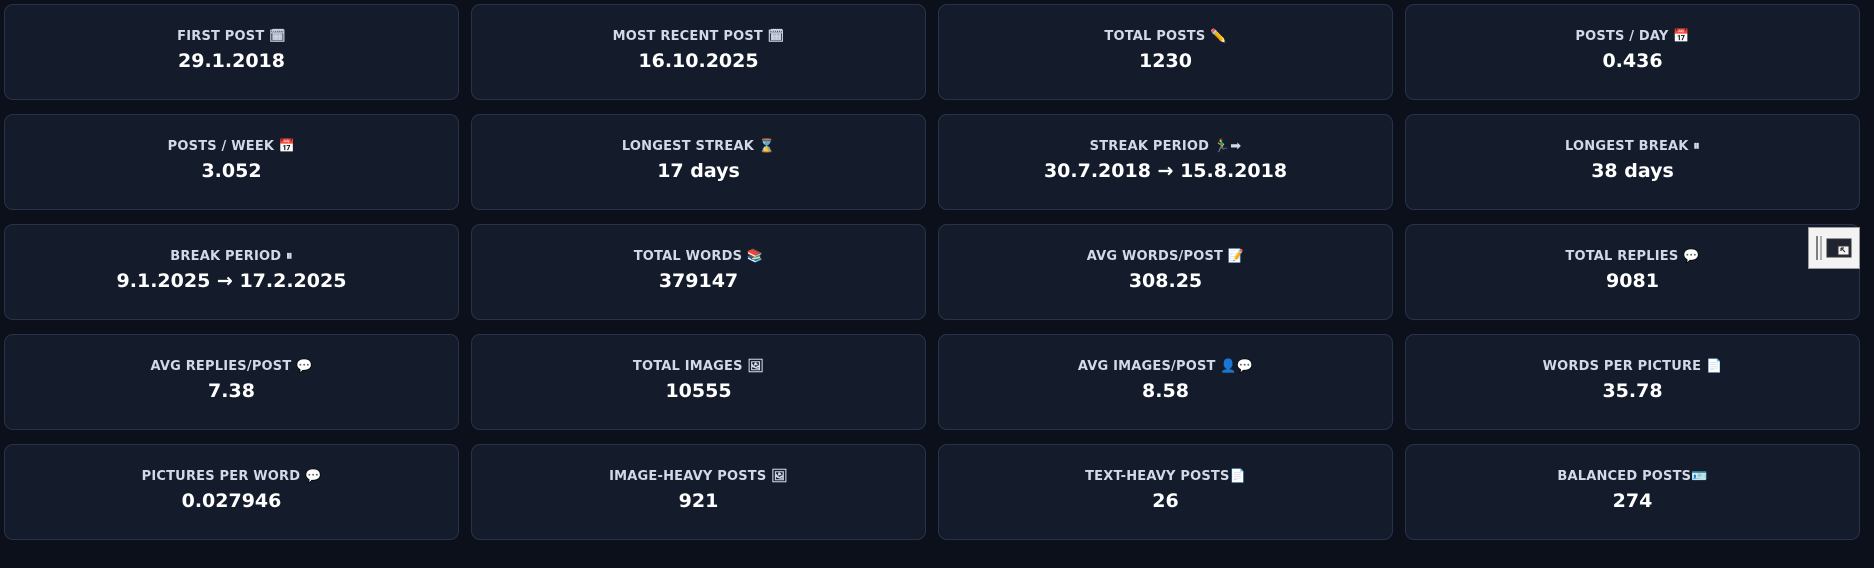 The height and width of the screenshot is (568, 1874). What do you see at coordinates (1632, 146) in the screenshot?
I see `stat-label: LONGEST BREAK ⏸` at bounding box center [1632, 146].